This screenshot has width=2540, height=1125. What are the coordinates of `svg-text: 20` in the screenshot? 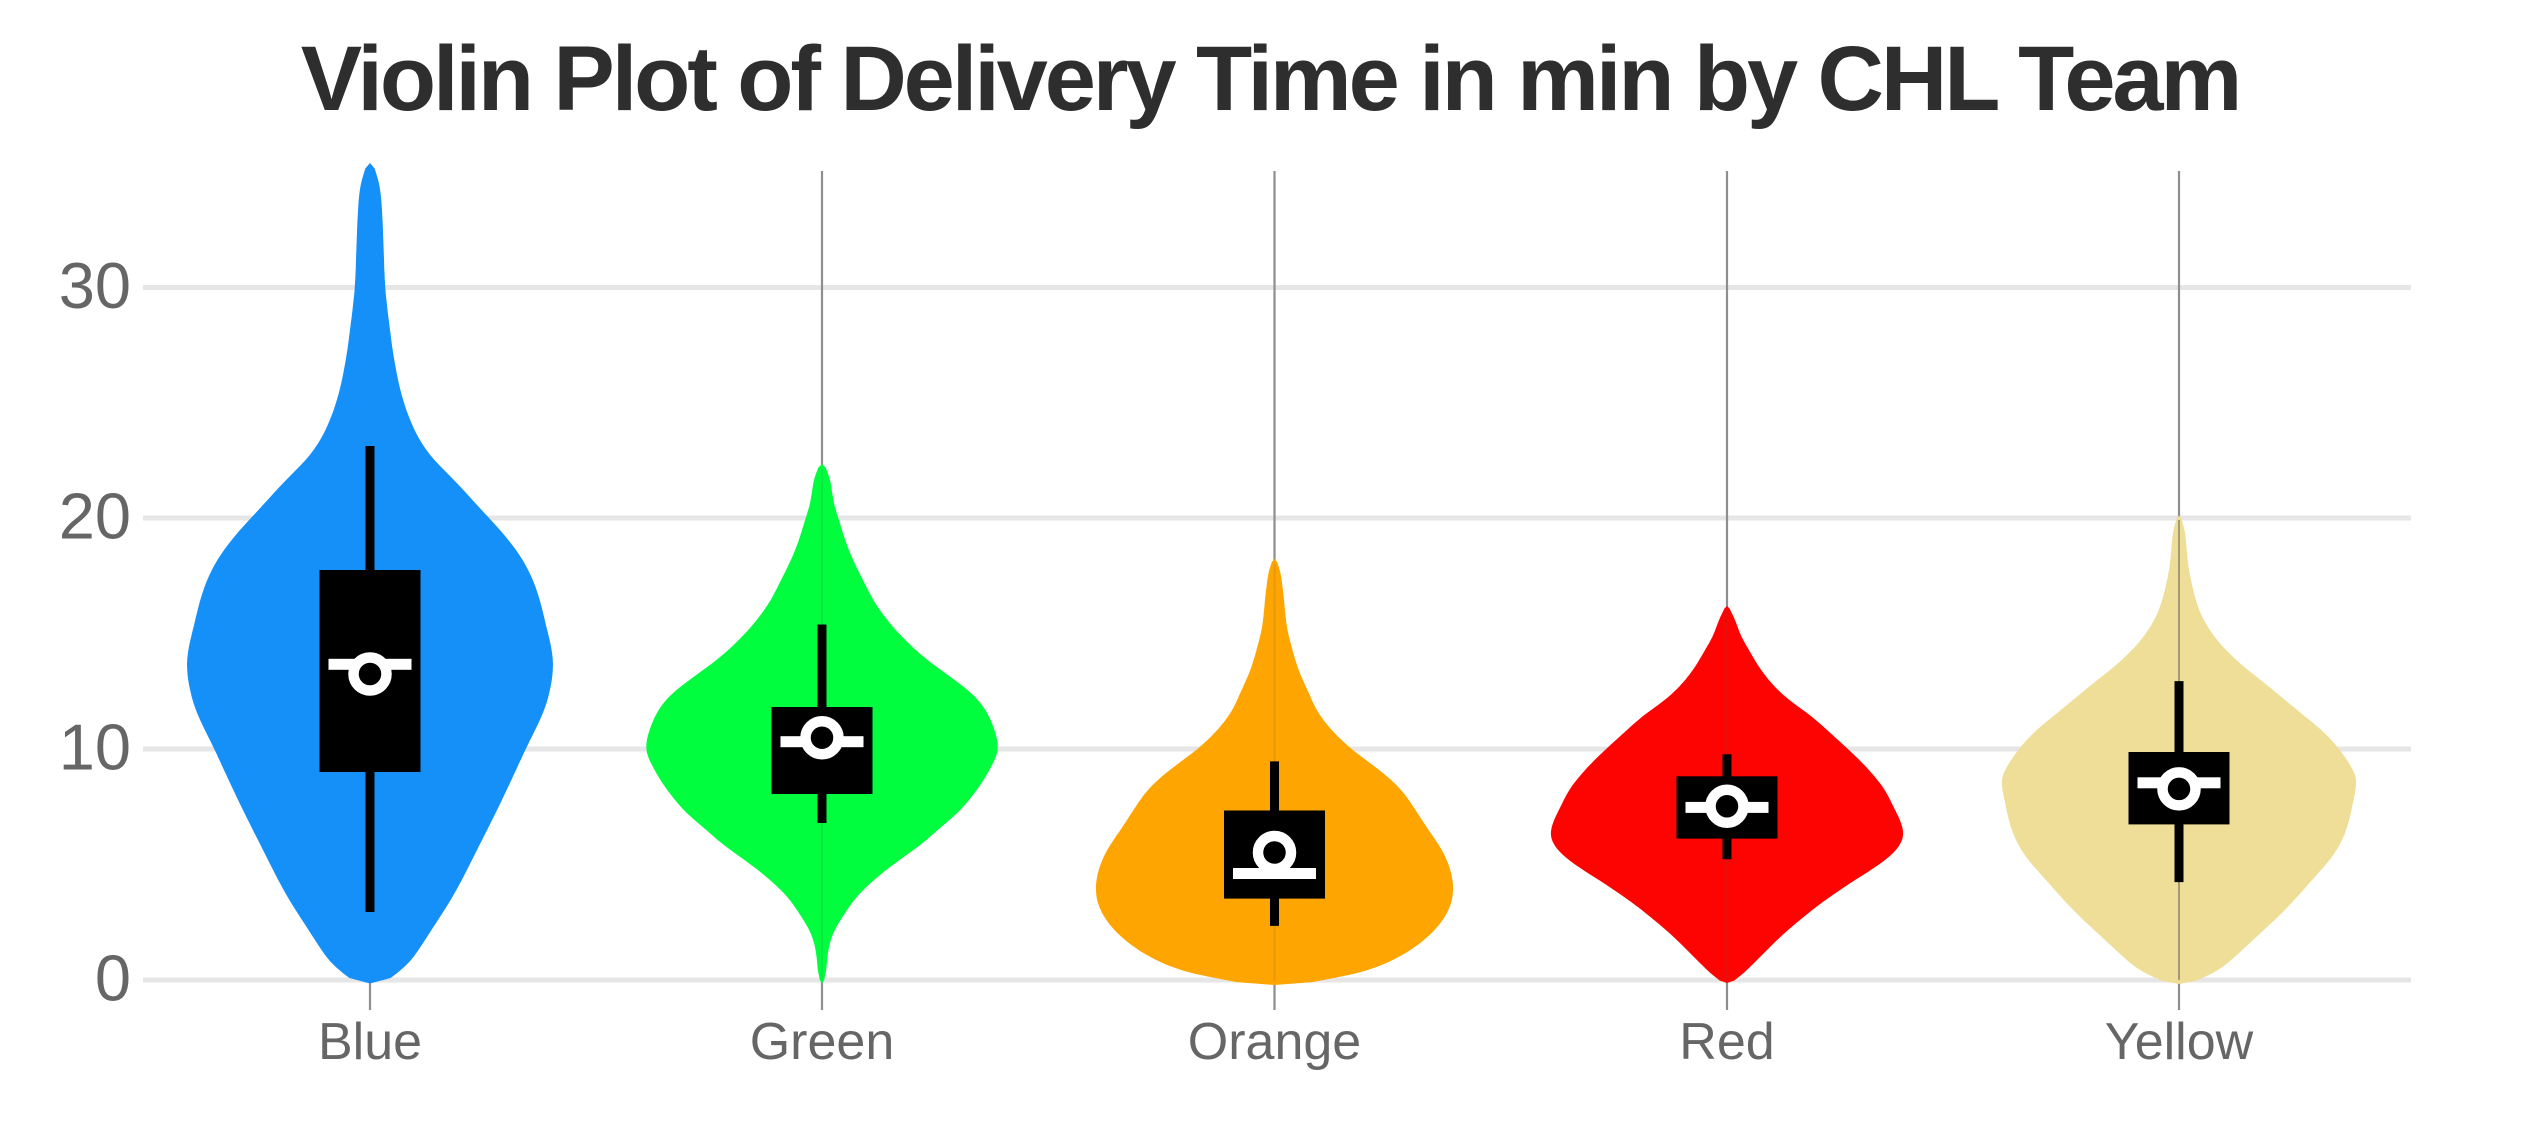 It's located at (95, 516).